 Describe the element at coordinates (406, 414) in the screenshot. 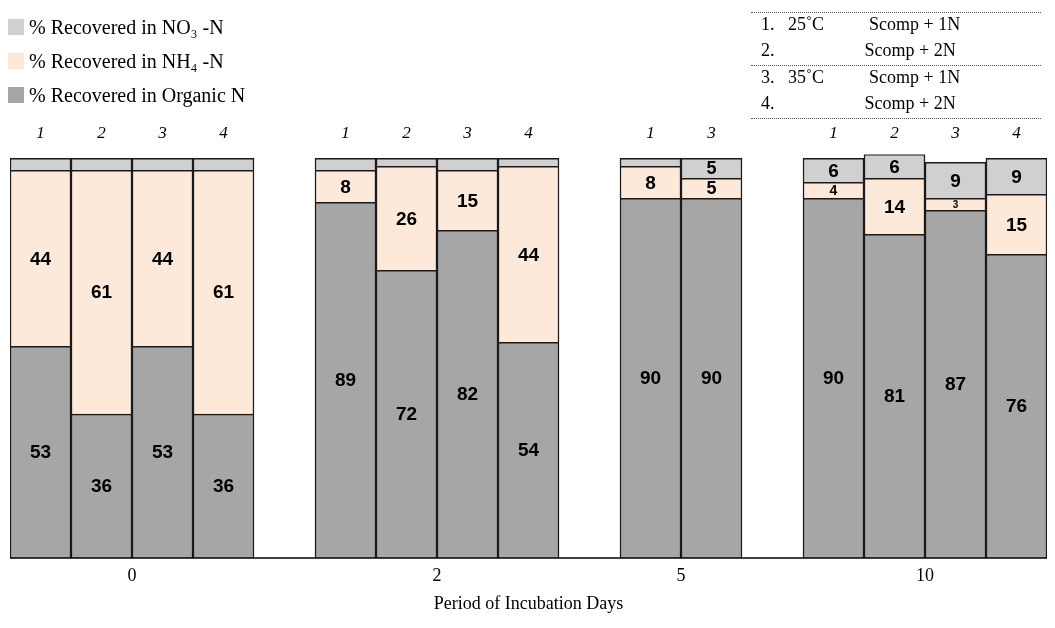

I see `data-label: 72` at that location.